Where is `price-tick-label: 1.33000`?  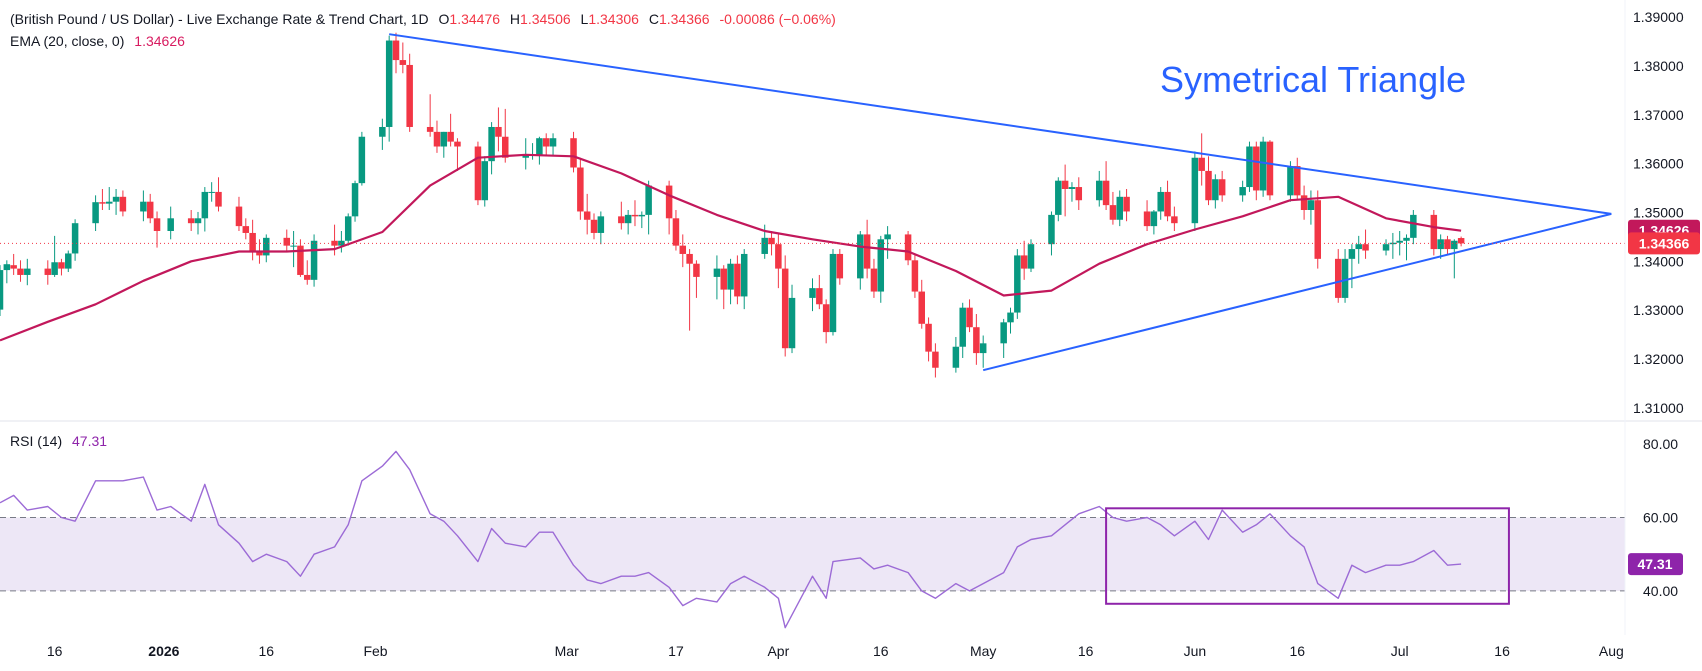
price-tick-label: 1.33000 is located at coordinates (1658, 310).